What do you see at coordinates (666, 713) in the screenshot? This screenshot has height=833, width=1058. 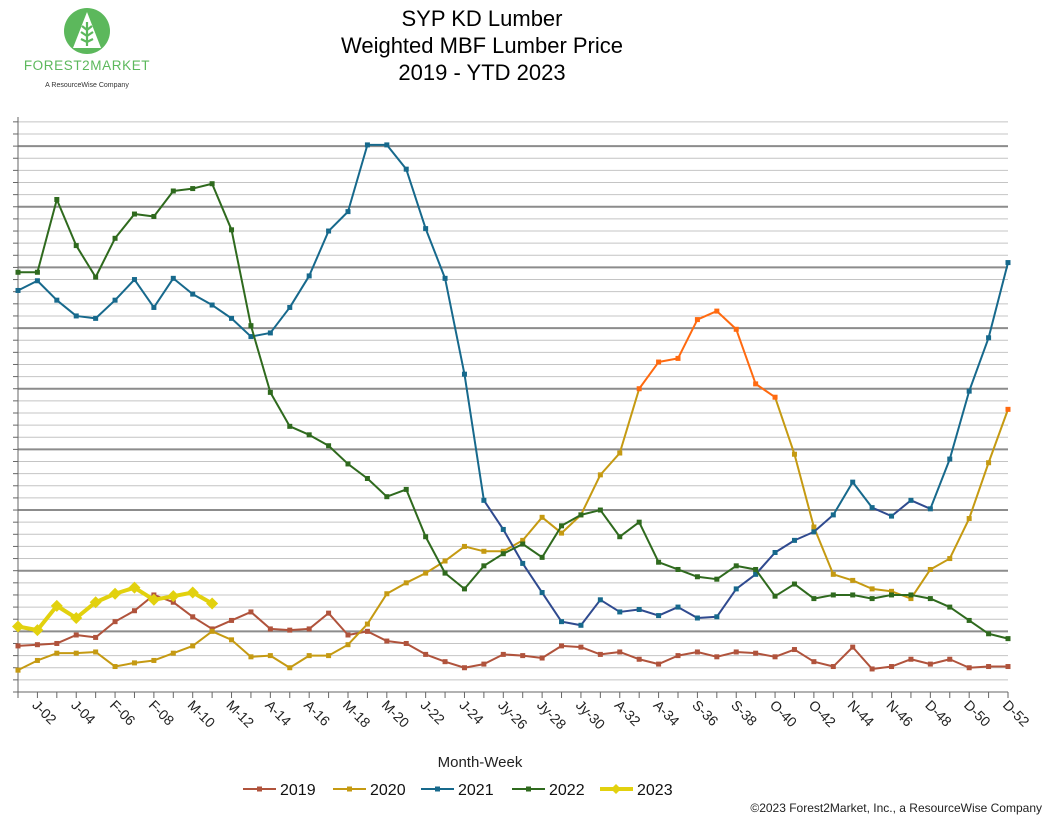 I see `x-tick-label: A-34` at bounding box center [666, 713].